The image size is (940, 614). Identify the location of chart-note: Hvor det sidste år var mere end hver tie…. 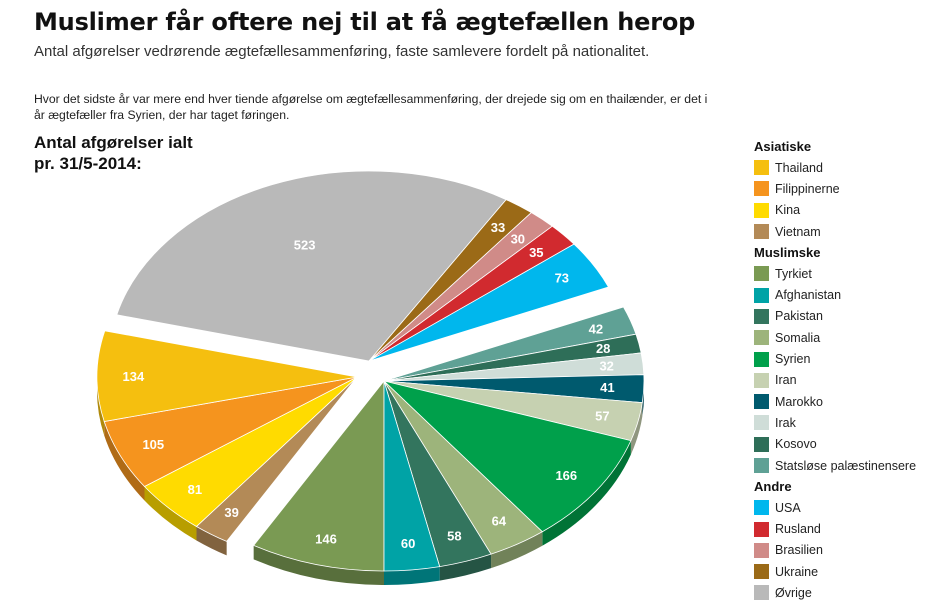
(371, 107).